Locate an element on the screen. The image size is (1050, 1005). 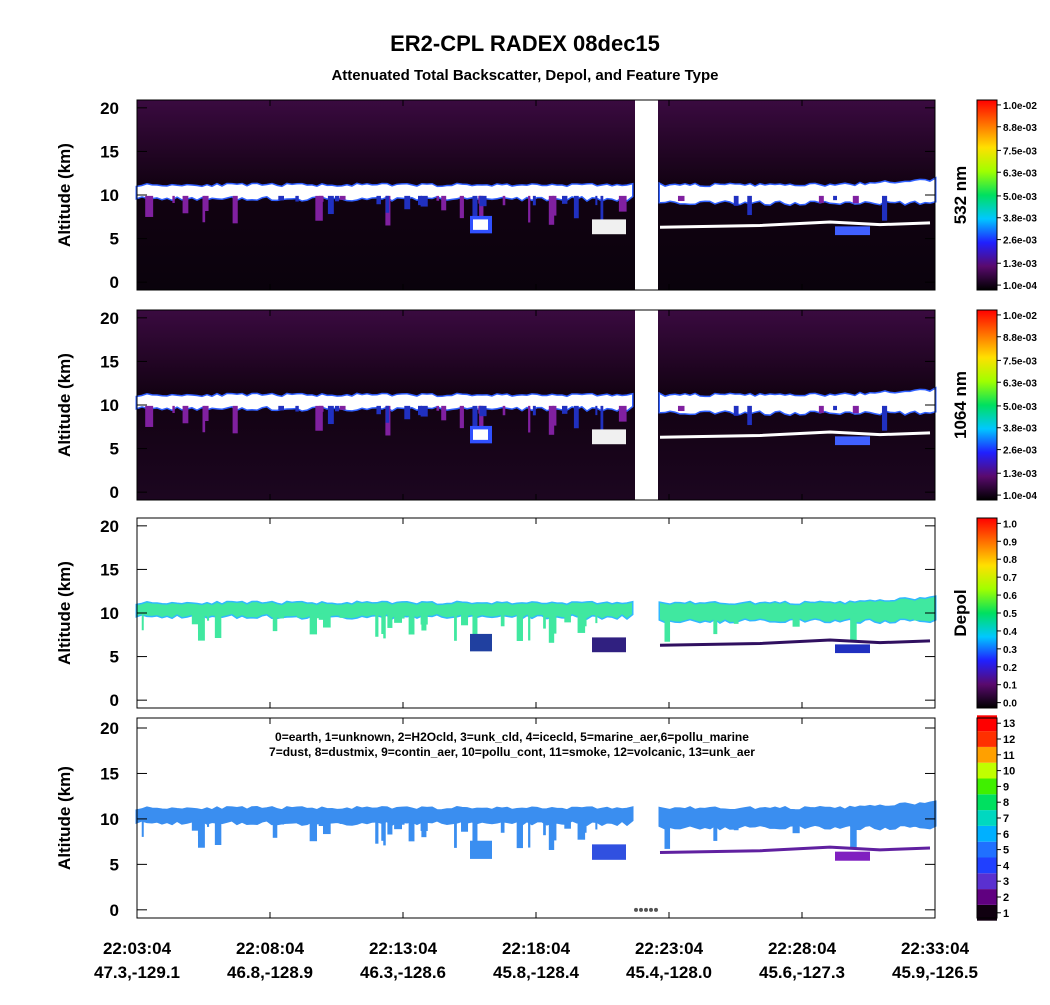
colorbar-tick-label: 1.3e-03 is located at coordinates (1020, 264).